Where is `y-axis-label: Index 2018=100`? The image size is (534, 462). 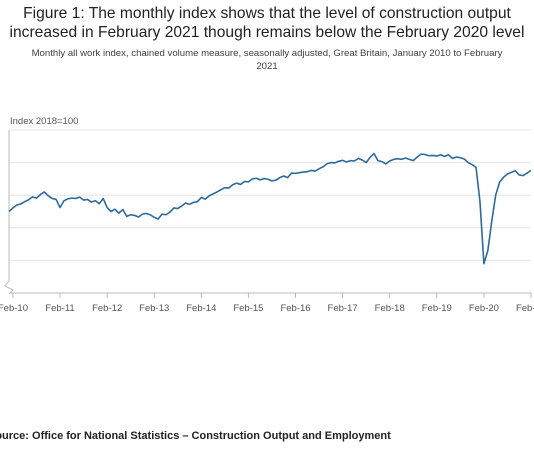
y-axis-label: Index 2018=100 is located at coordinates (44, 121).